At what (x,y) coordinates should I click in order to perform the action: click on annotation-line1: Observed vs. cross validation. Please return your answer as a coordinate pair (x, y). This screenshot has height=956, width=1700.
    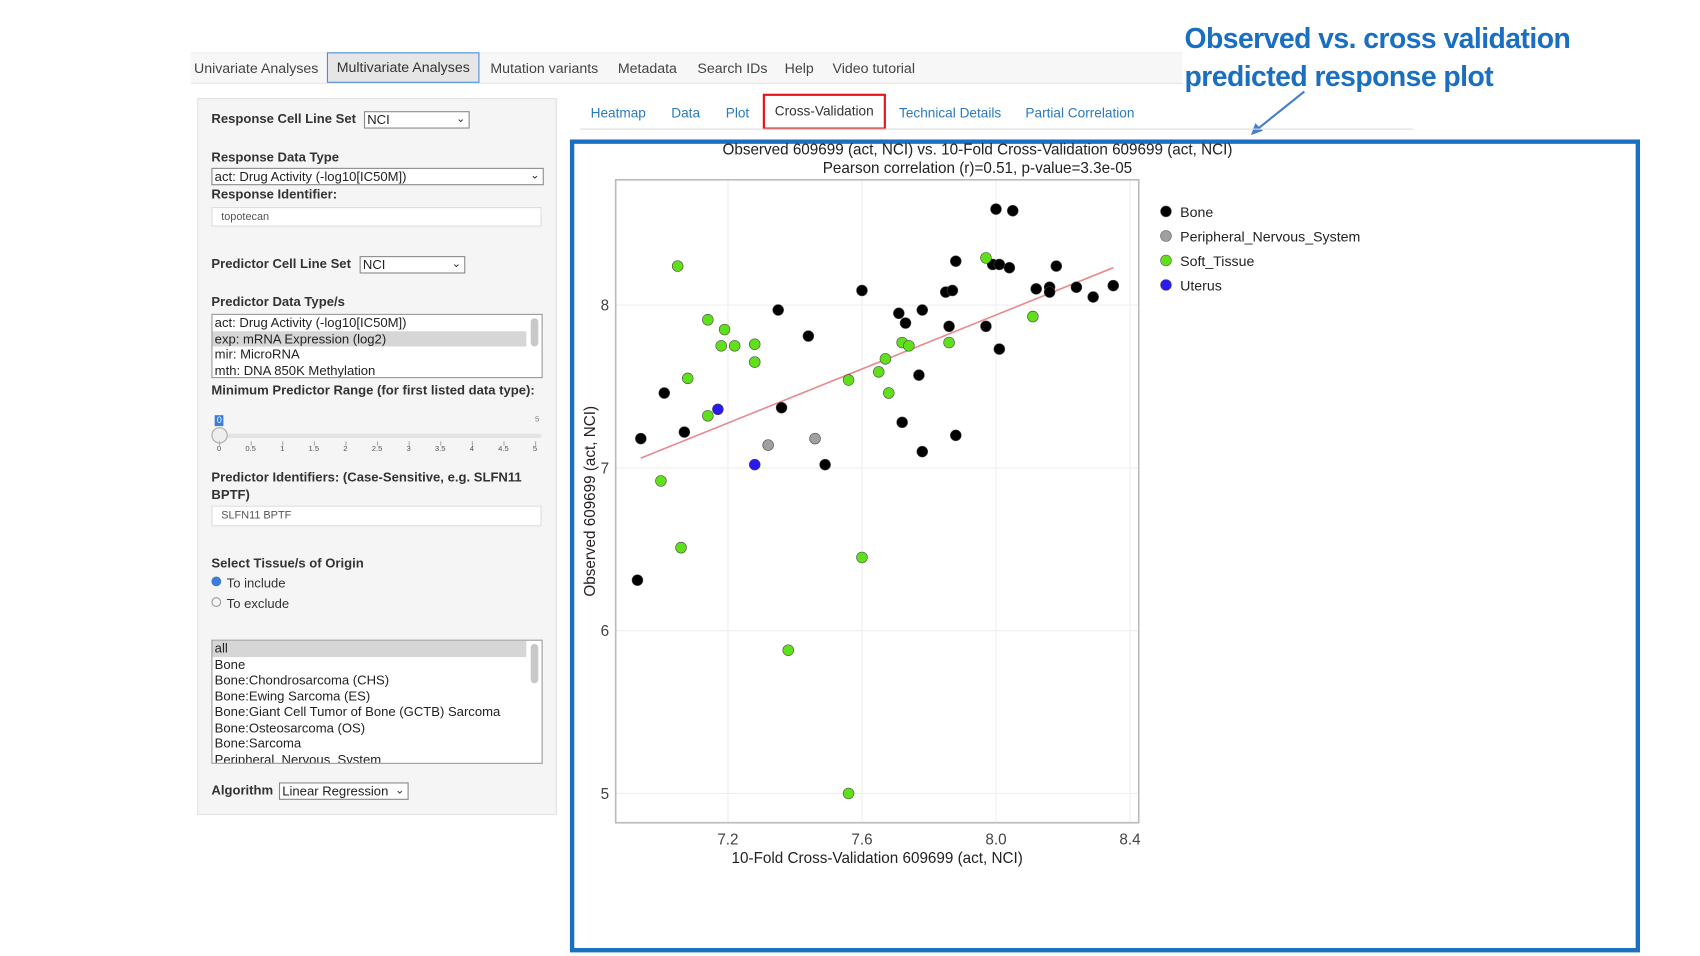
    Looking at the image, I should click on (1377, 38).